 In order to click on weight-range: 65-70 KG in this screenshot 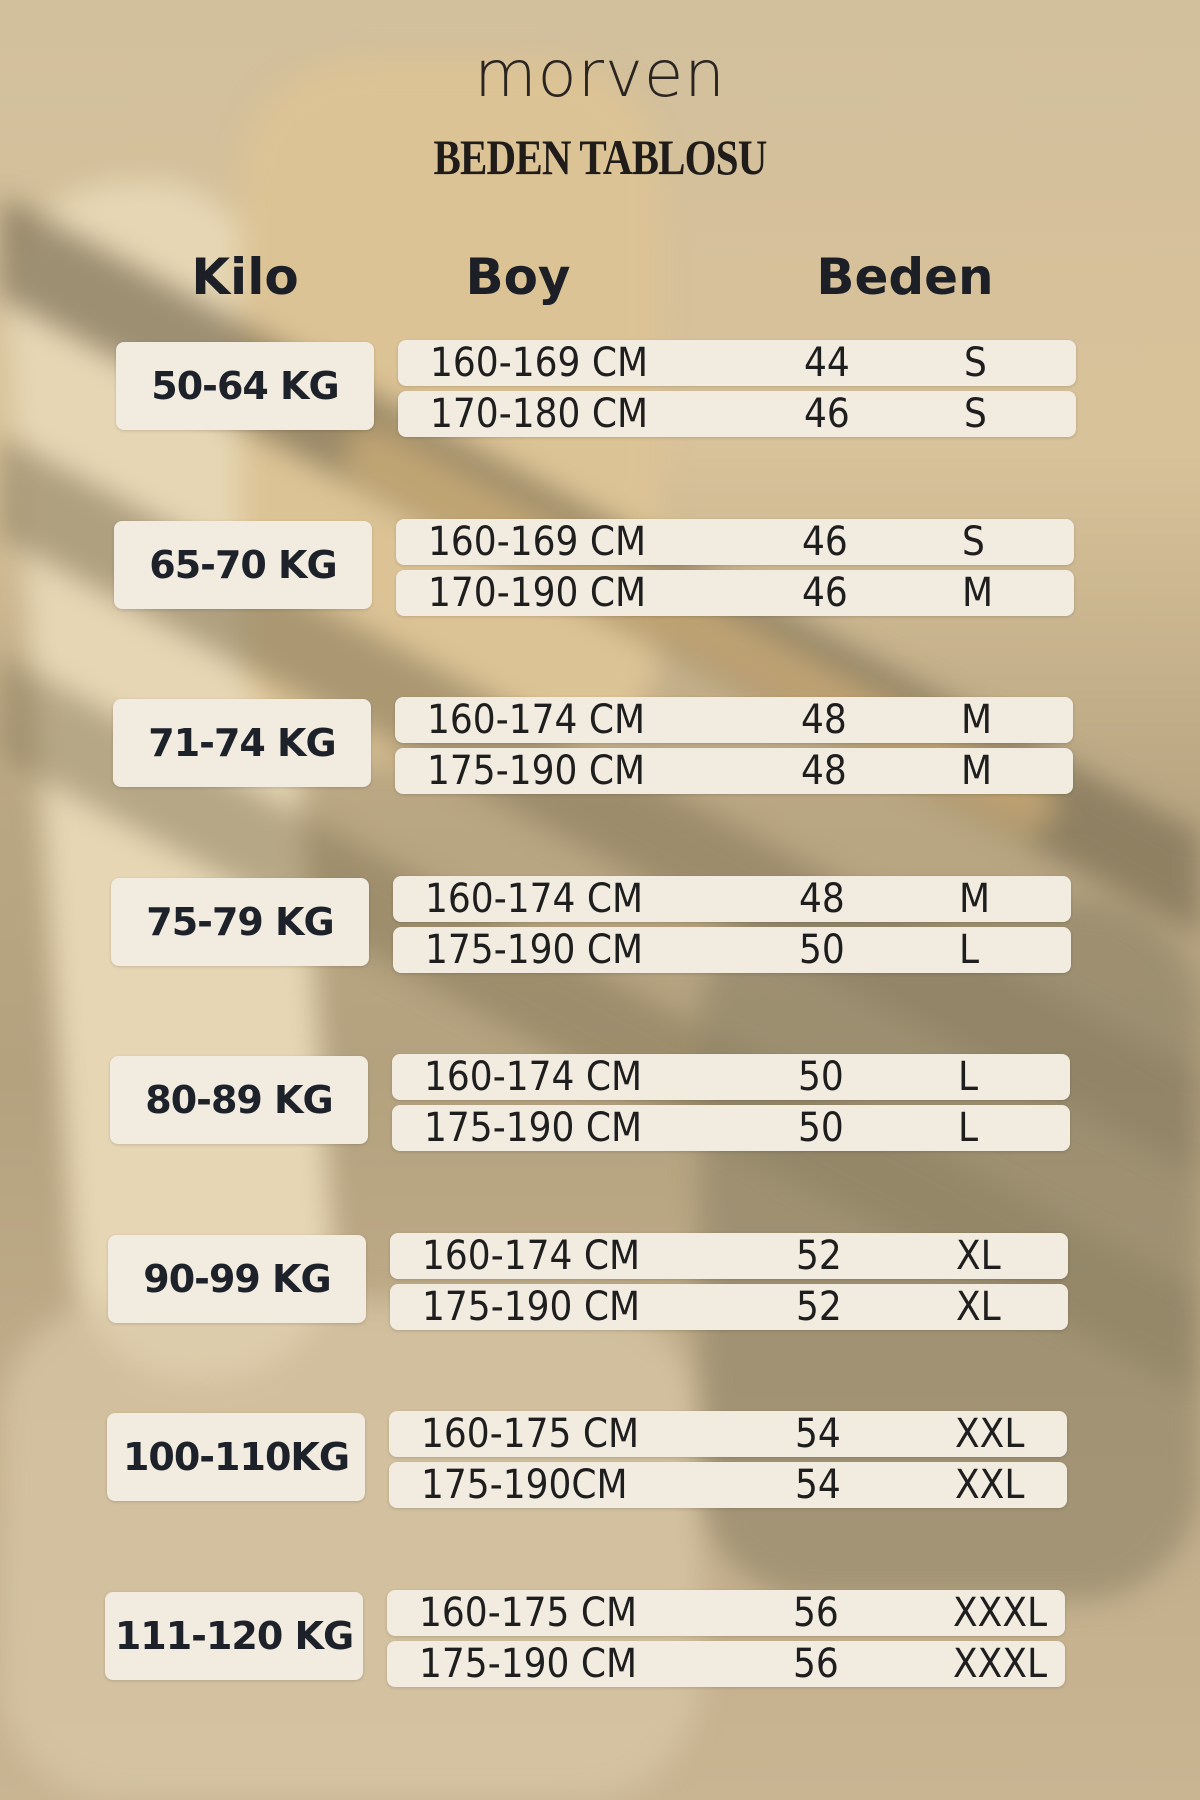, I will do `click(243, 564)`.